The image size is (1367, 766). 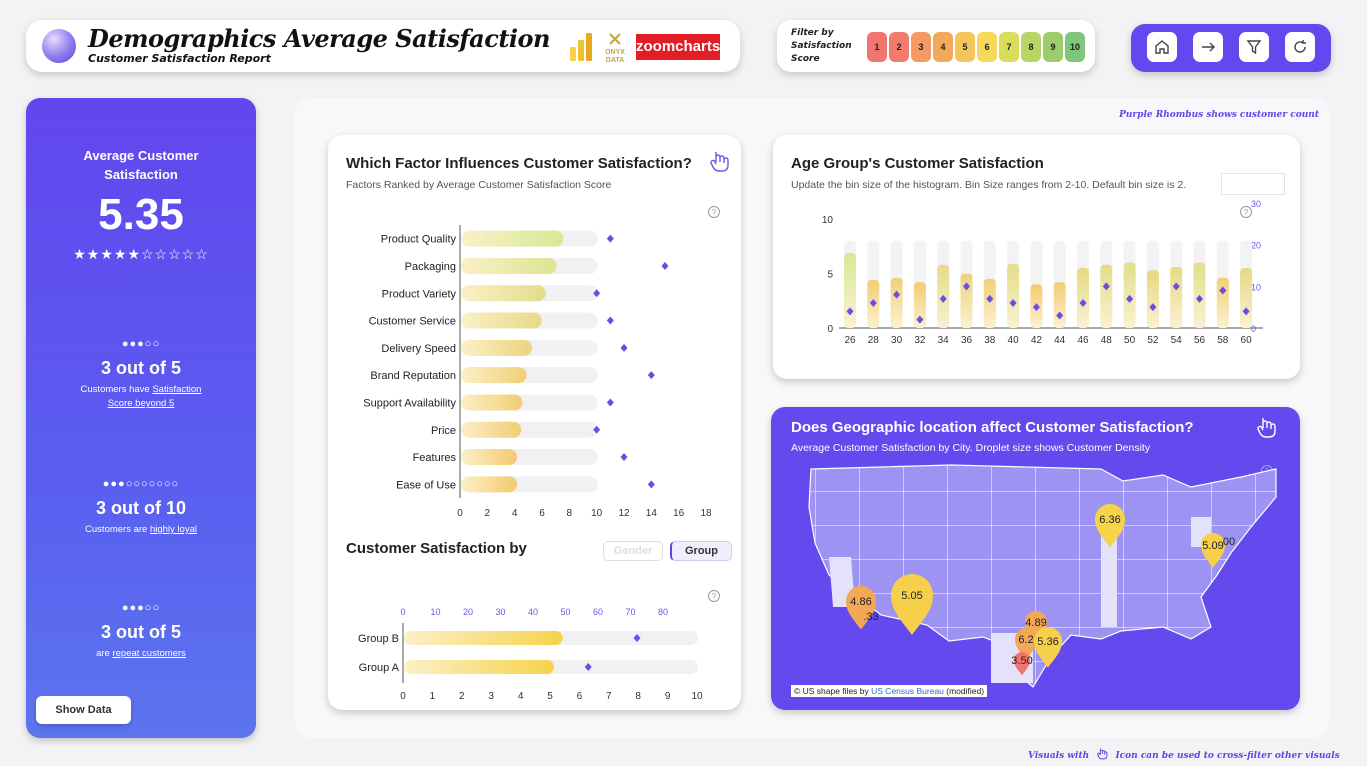 I want to click on next-page-button, so click(x=1208, y=47).